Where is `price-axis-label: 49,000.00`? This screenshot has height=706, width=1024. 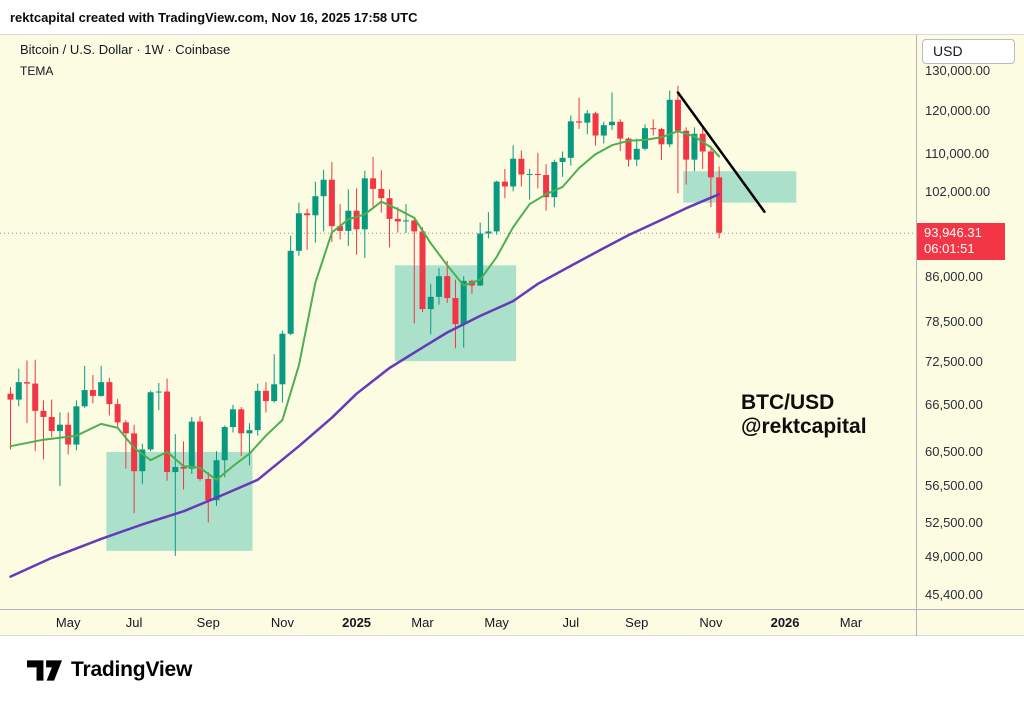 price-axis-label: 49,000.00 is located at coordinates (954, 556).